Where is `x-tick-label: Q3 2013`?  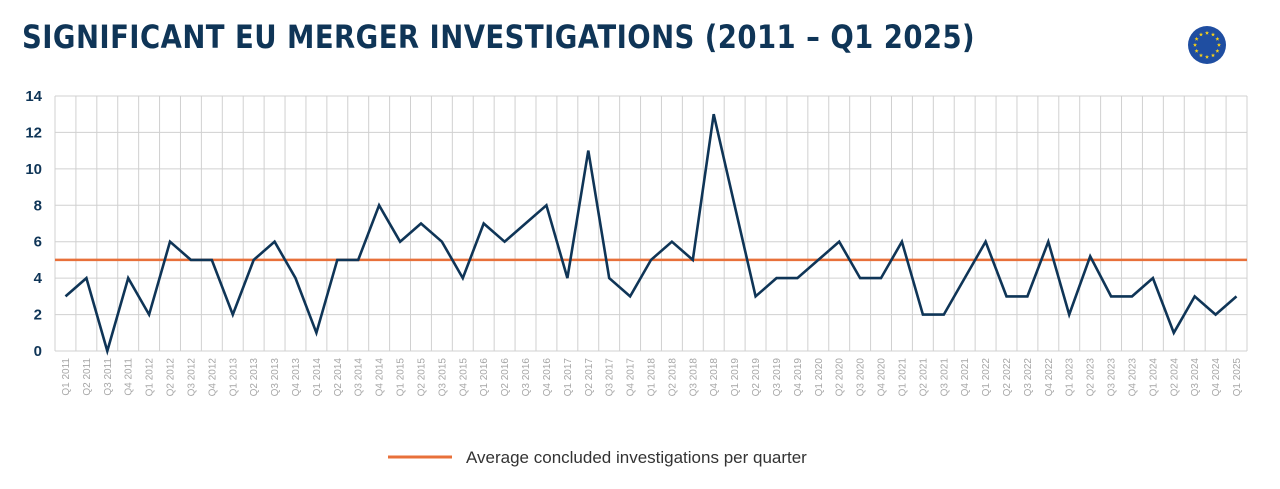
x-tick-label: Q3 2013 is located at coordinates (275, 377).